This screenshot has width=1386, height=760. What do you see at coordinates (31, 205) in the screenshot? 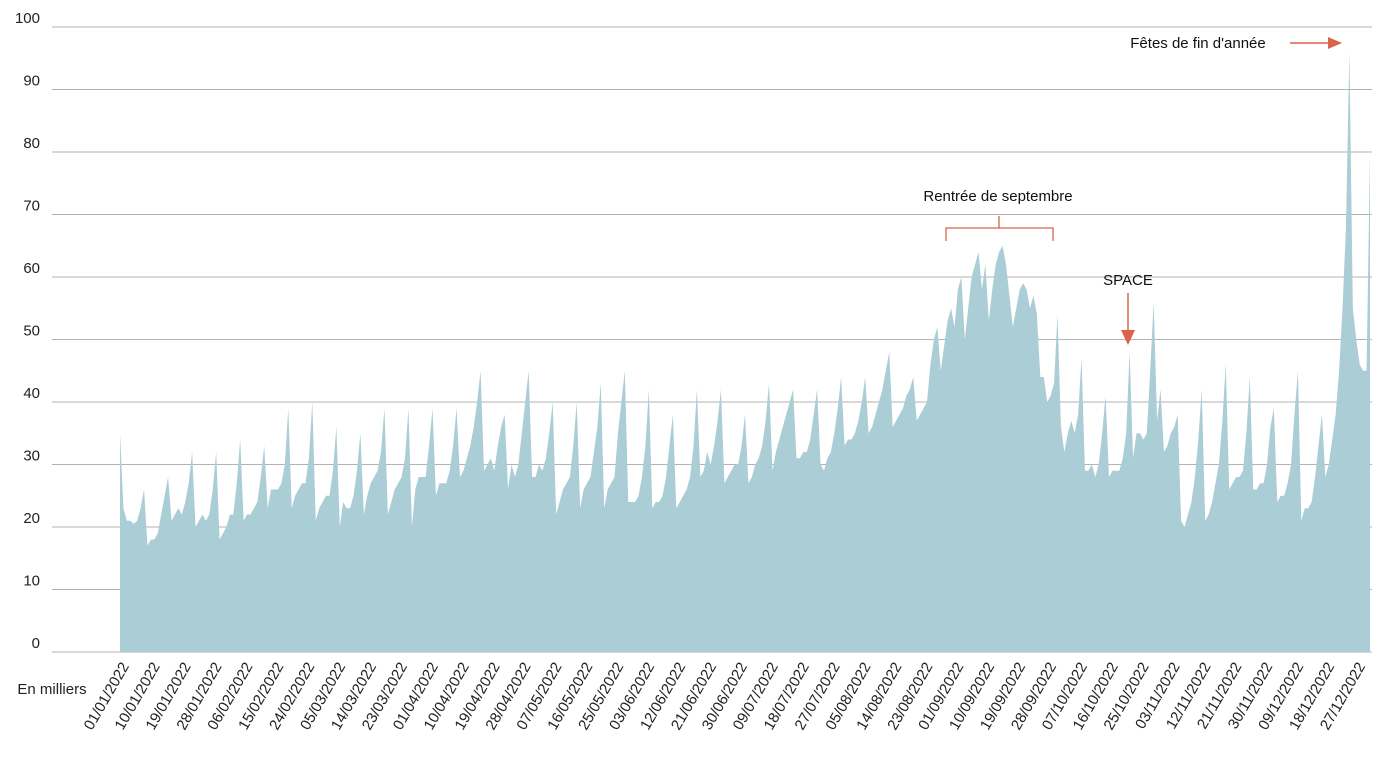
I see `y-tick-label: 70` at bounding box center [31, 205].